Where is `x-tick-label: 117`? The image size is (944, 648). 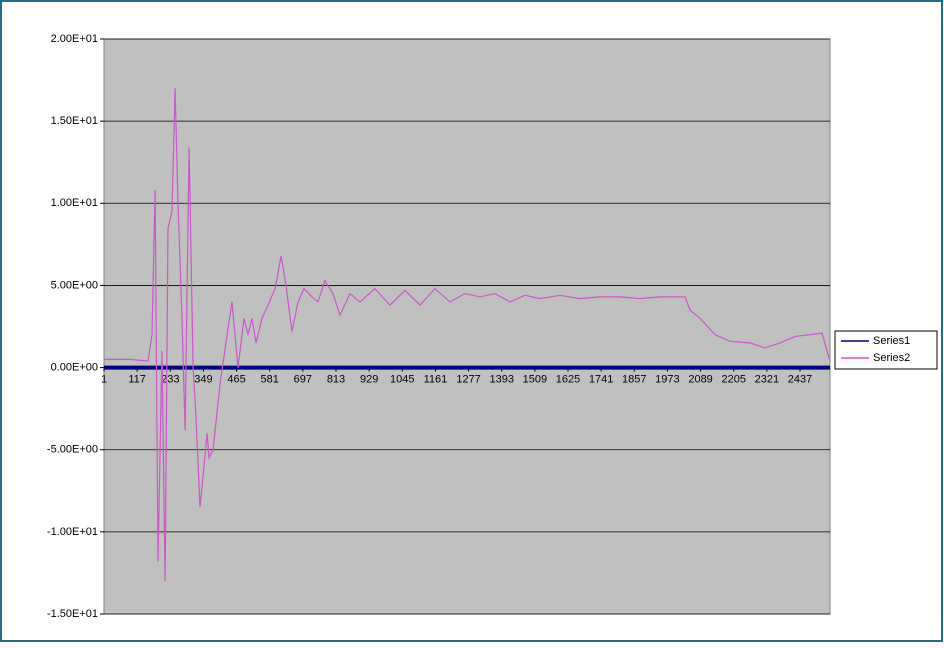
x-tick-label: 117 is located at coordinates (137, 379).